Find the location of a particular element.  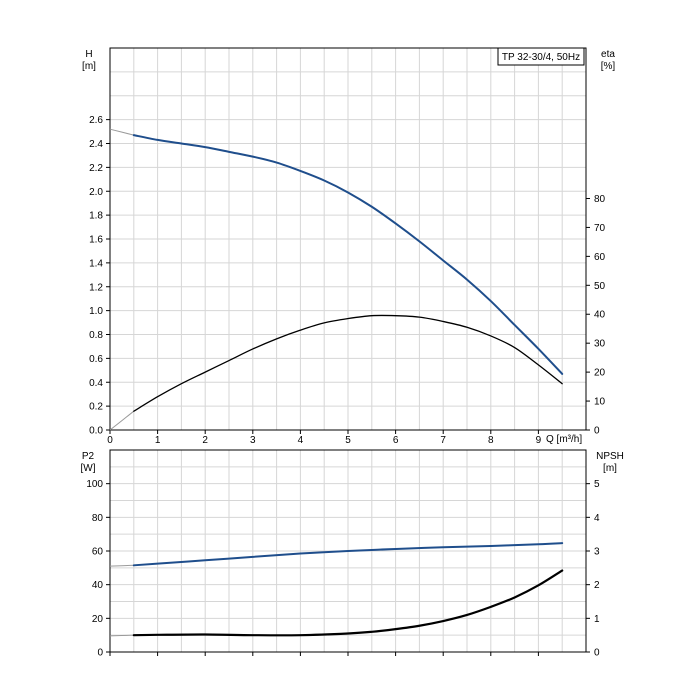

y-tick-label: 0.2 is located at coordinates (96, 407).